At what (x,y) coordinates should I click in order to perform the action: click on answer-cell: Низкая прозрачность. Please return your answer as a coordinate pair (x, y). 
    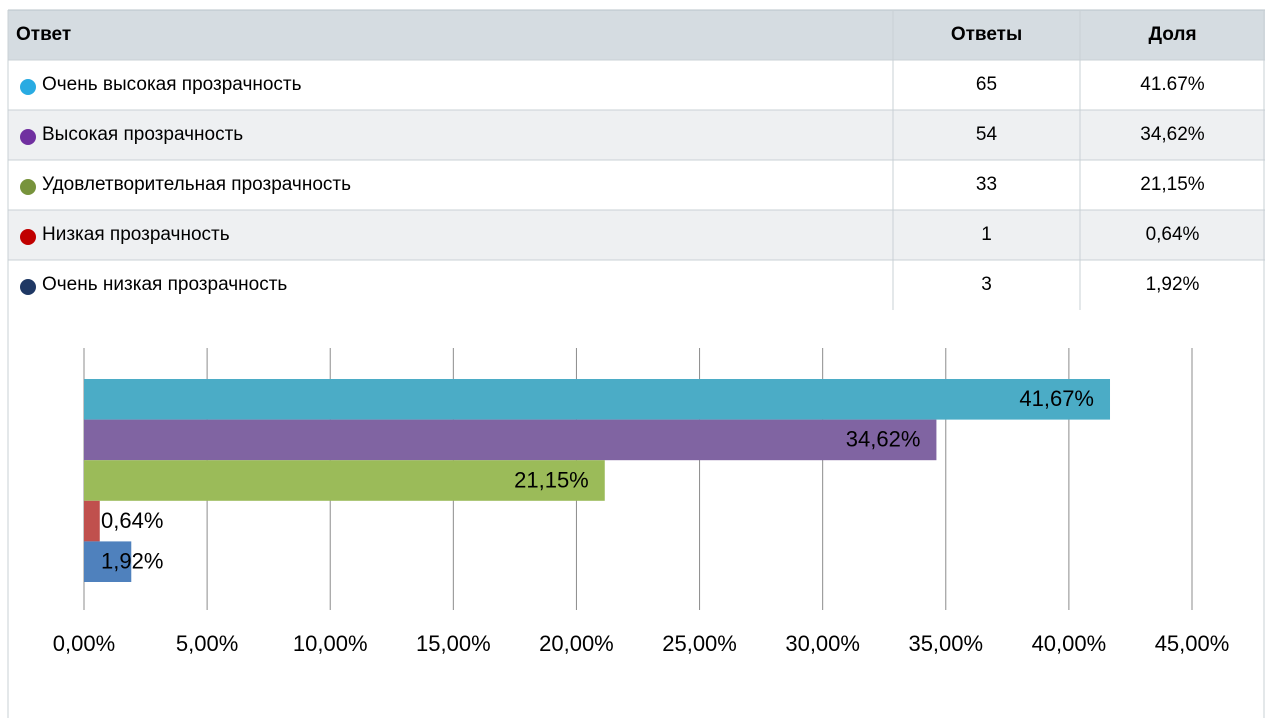
    Looking at the image, I should click on (136, 234).